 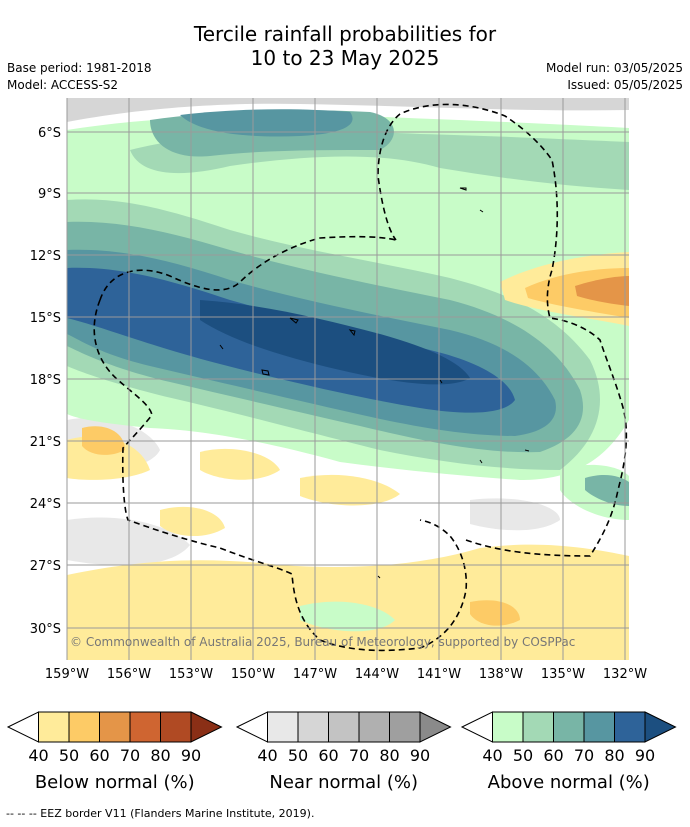 I want to click on lat-label: 12°S, so click(x=45, y=256).